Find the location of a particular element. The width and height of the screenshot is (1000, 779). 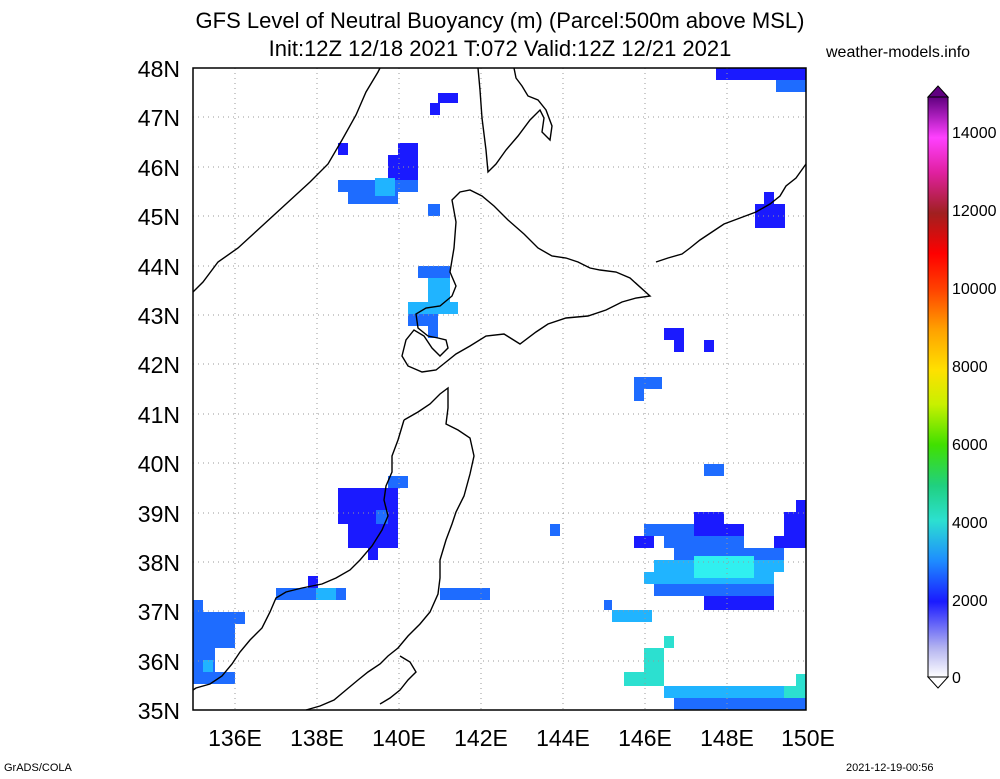

lat-label: 41N is located at coordinates (159, 415).